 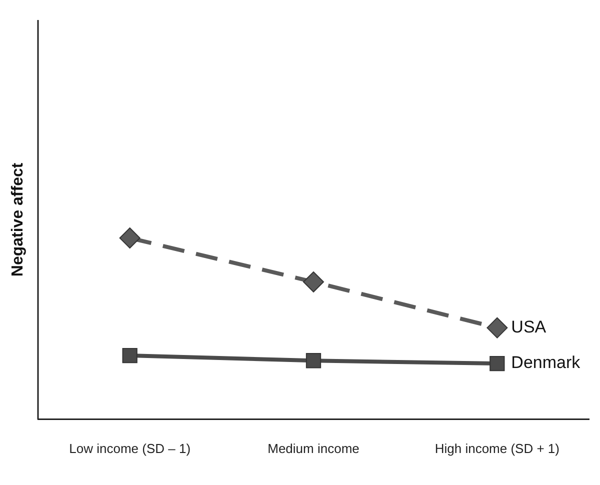 I want to click on y-axis-title: Negative affect, so click(x=17, y=219).